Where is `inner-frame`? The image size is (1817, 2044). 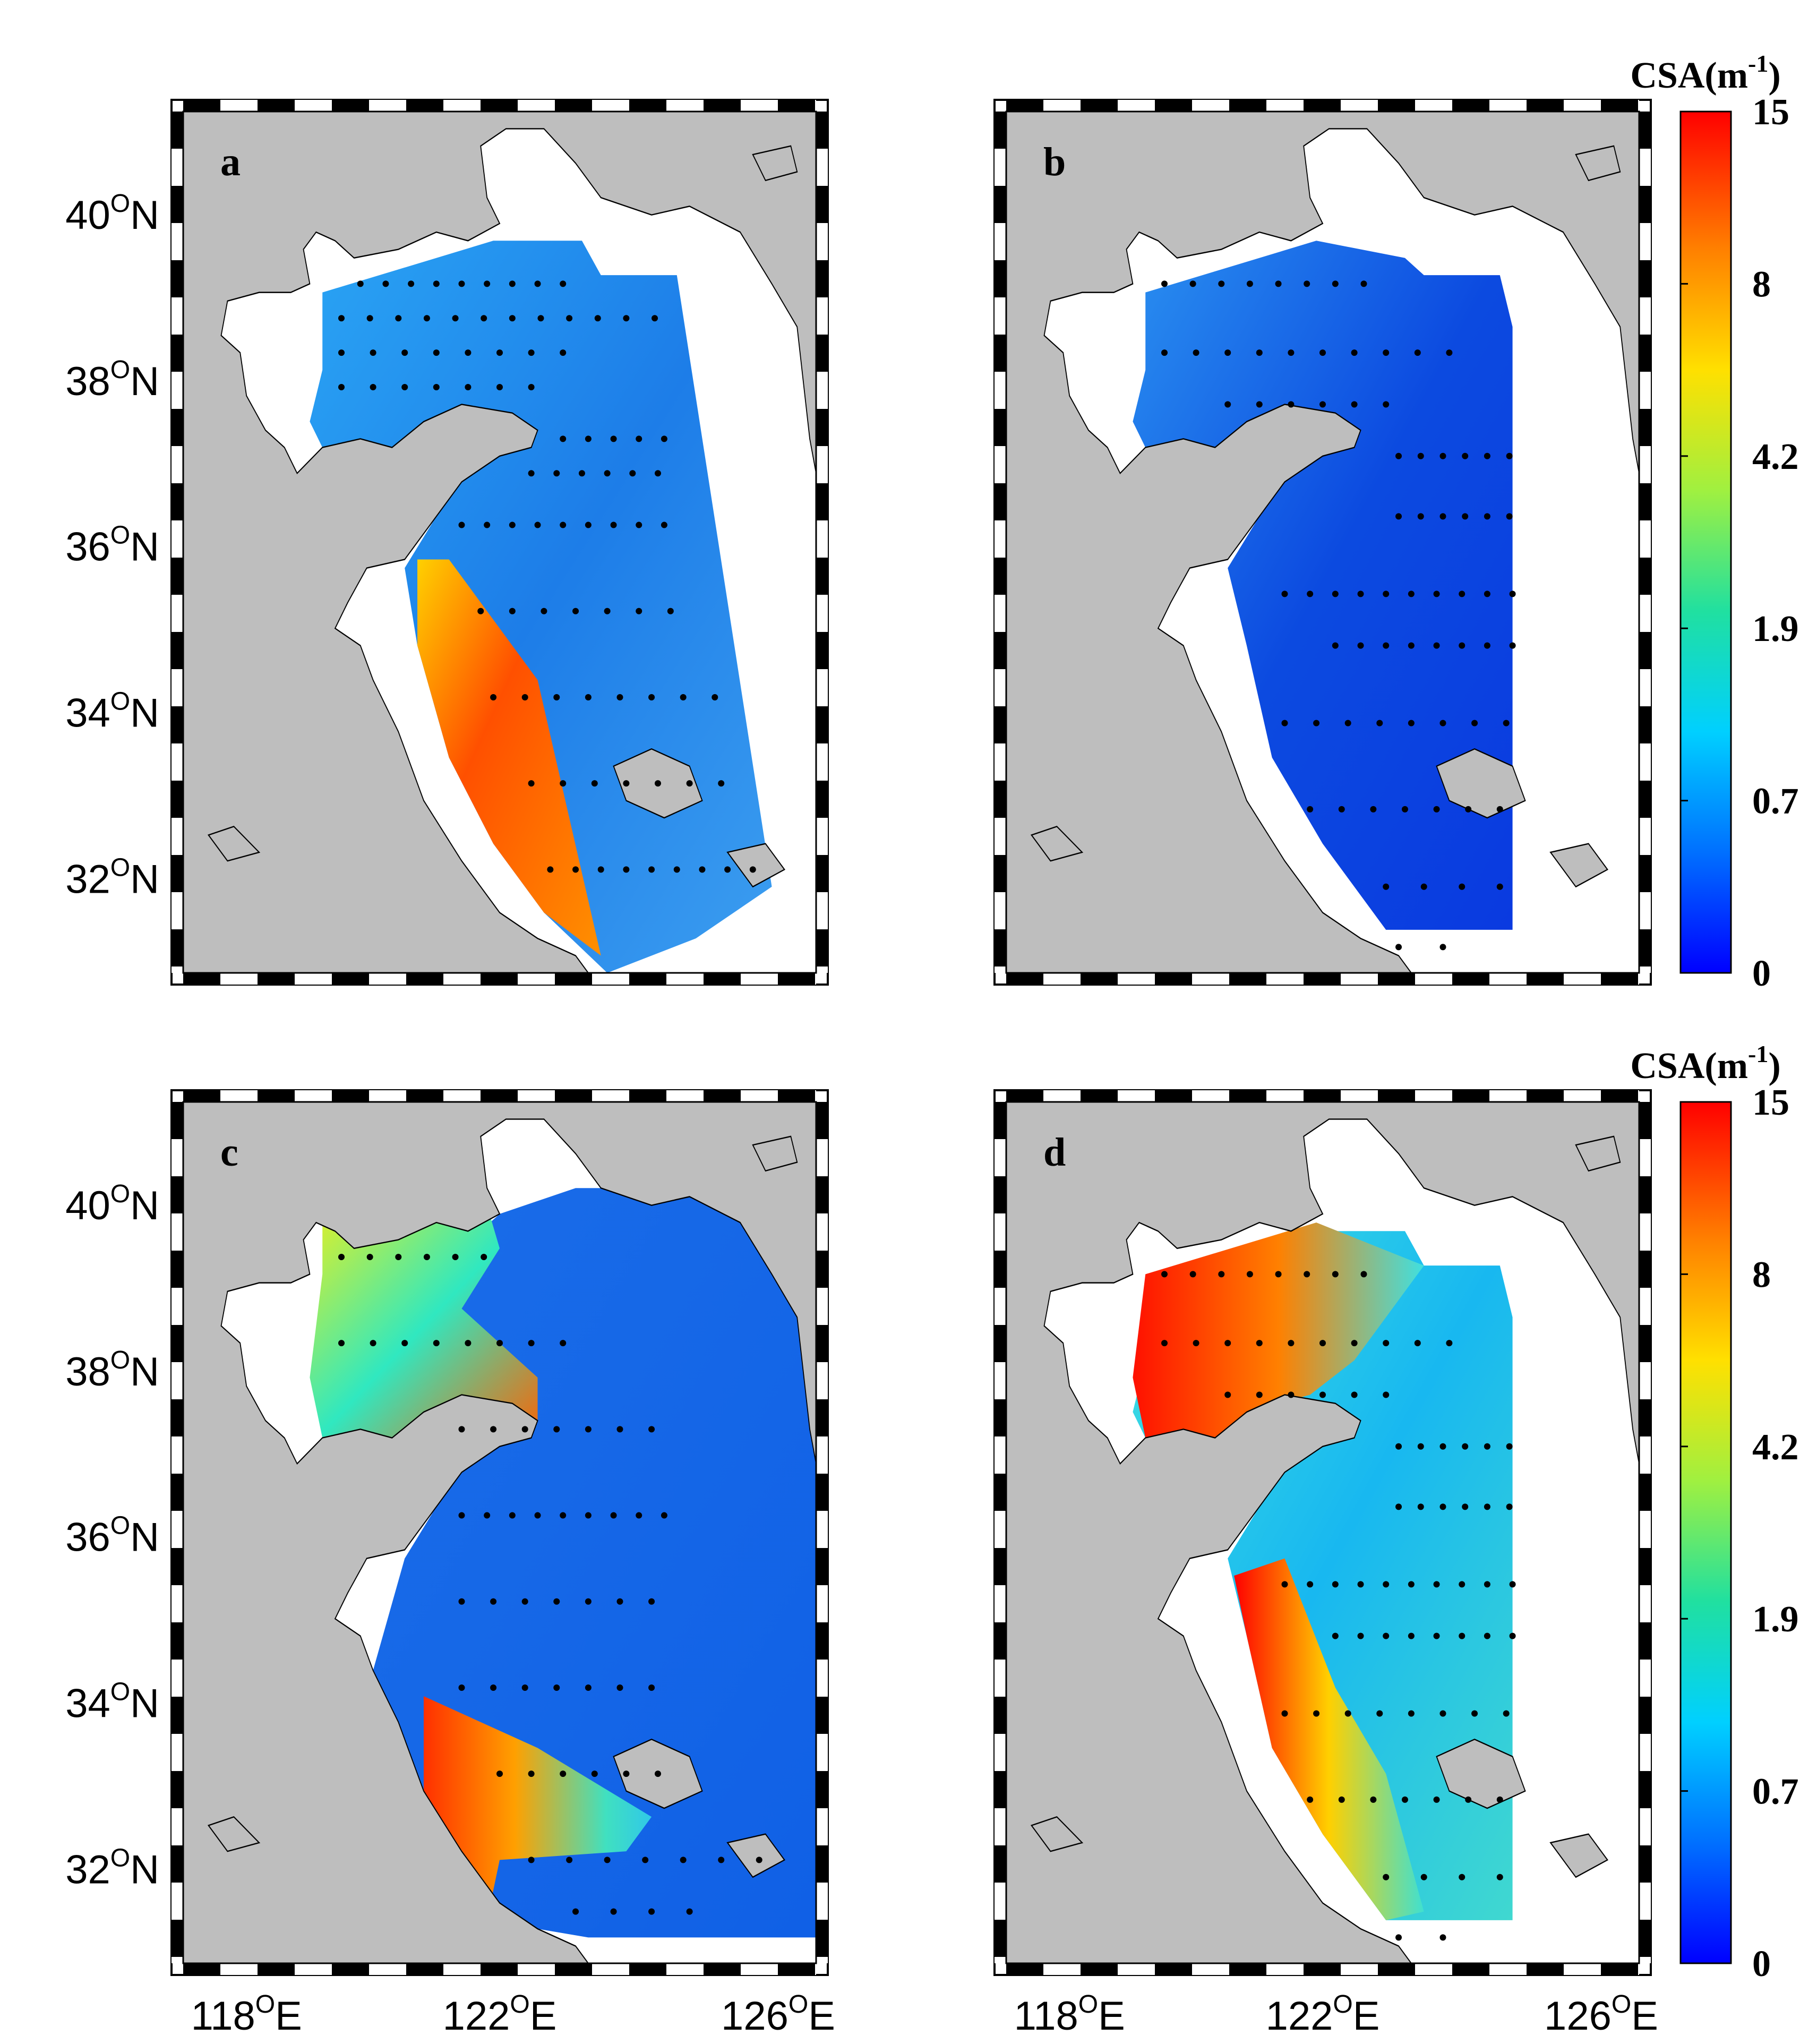
inner-frame is located at coordinates (1322, 542).